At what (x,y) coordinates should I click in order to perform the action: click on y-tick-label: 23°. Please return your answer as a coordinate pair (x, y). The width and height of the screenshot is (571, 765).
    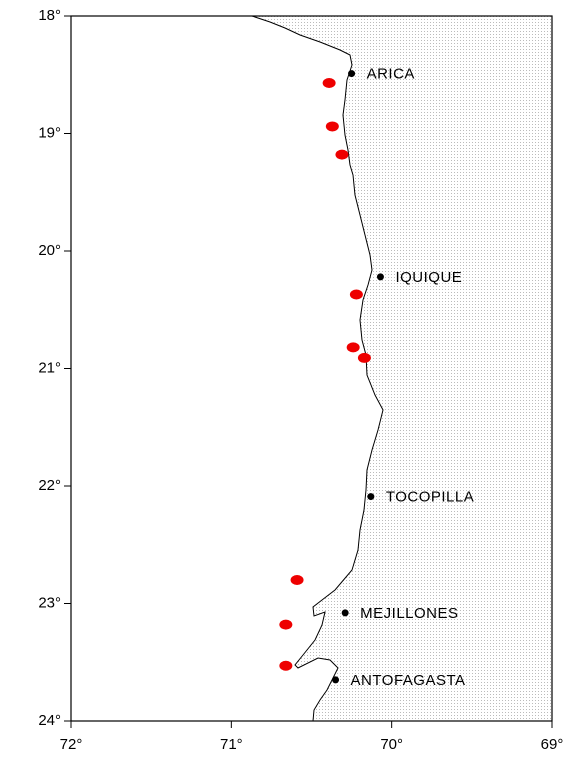
    Looking at the image, I should click on (49, 602).